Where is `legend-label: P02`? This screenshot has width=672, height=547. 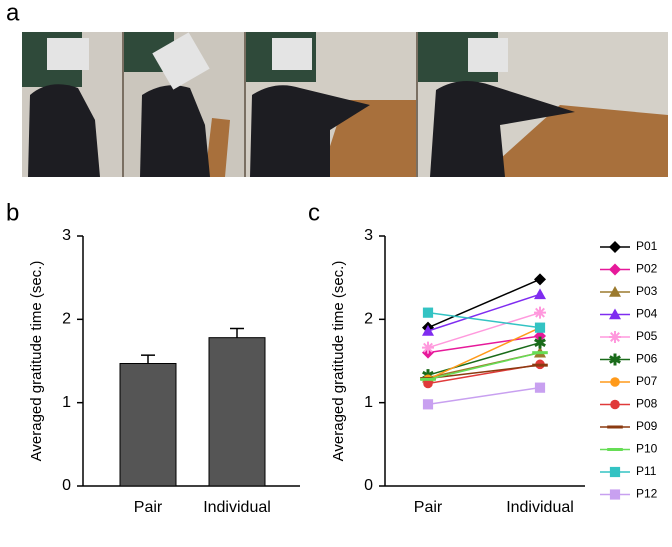
legend-label: P02 is located at coordinates (647, 269).